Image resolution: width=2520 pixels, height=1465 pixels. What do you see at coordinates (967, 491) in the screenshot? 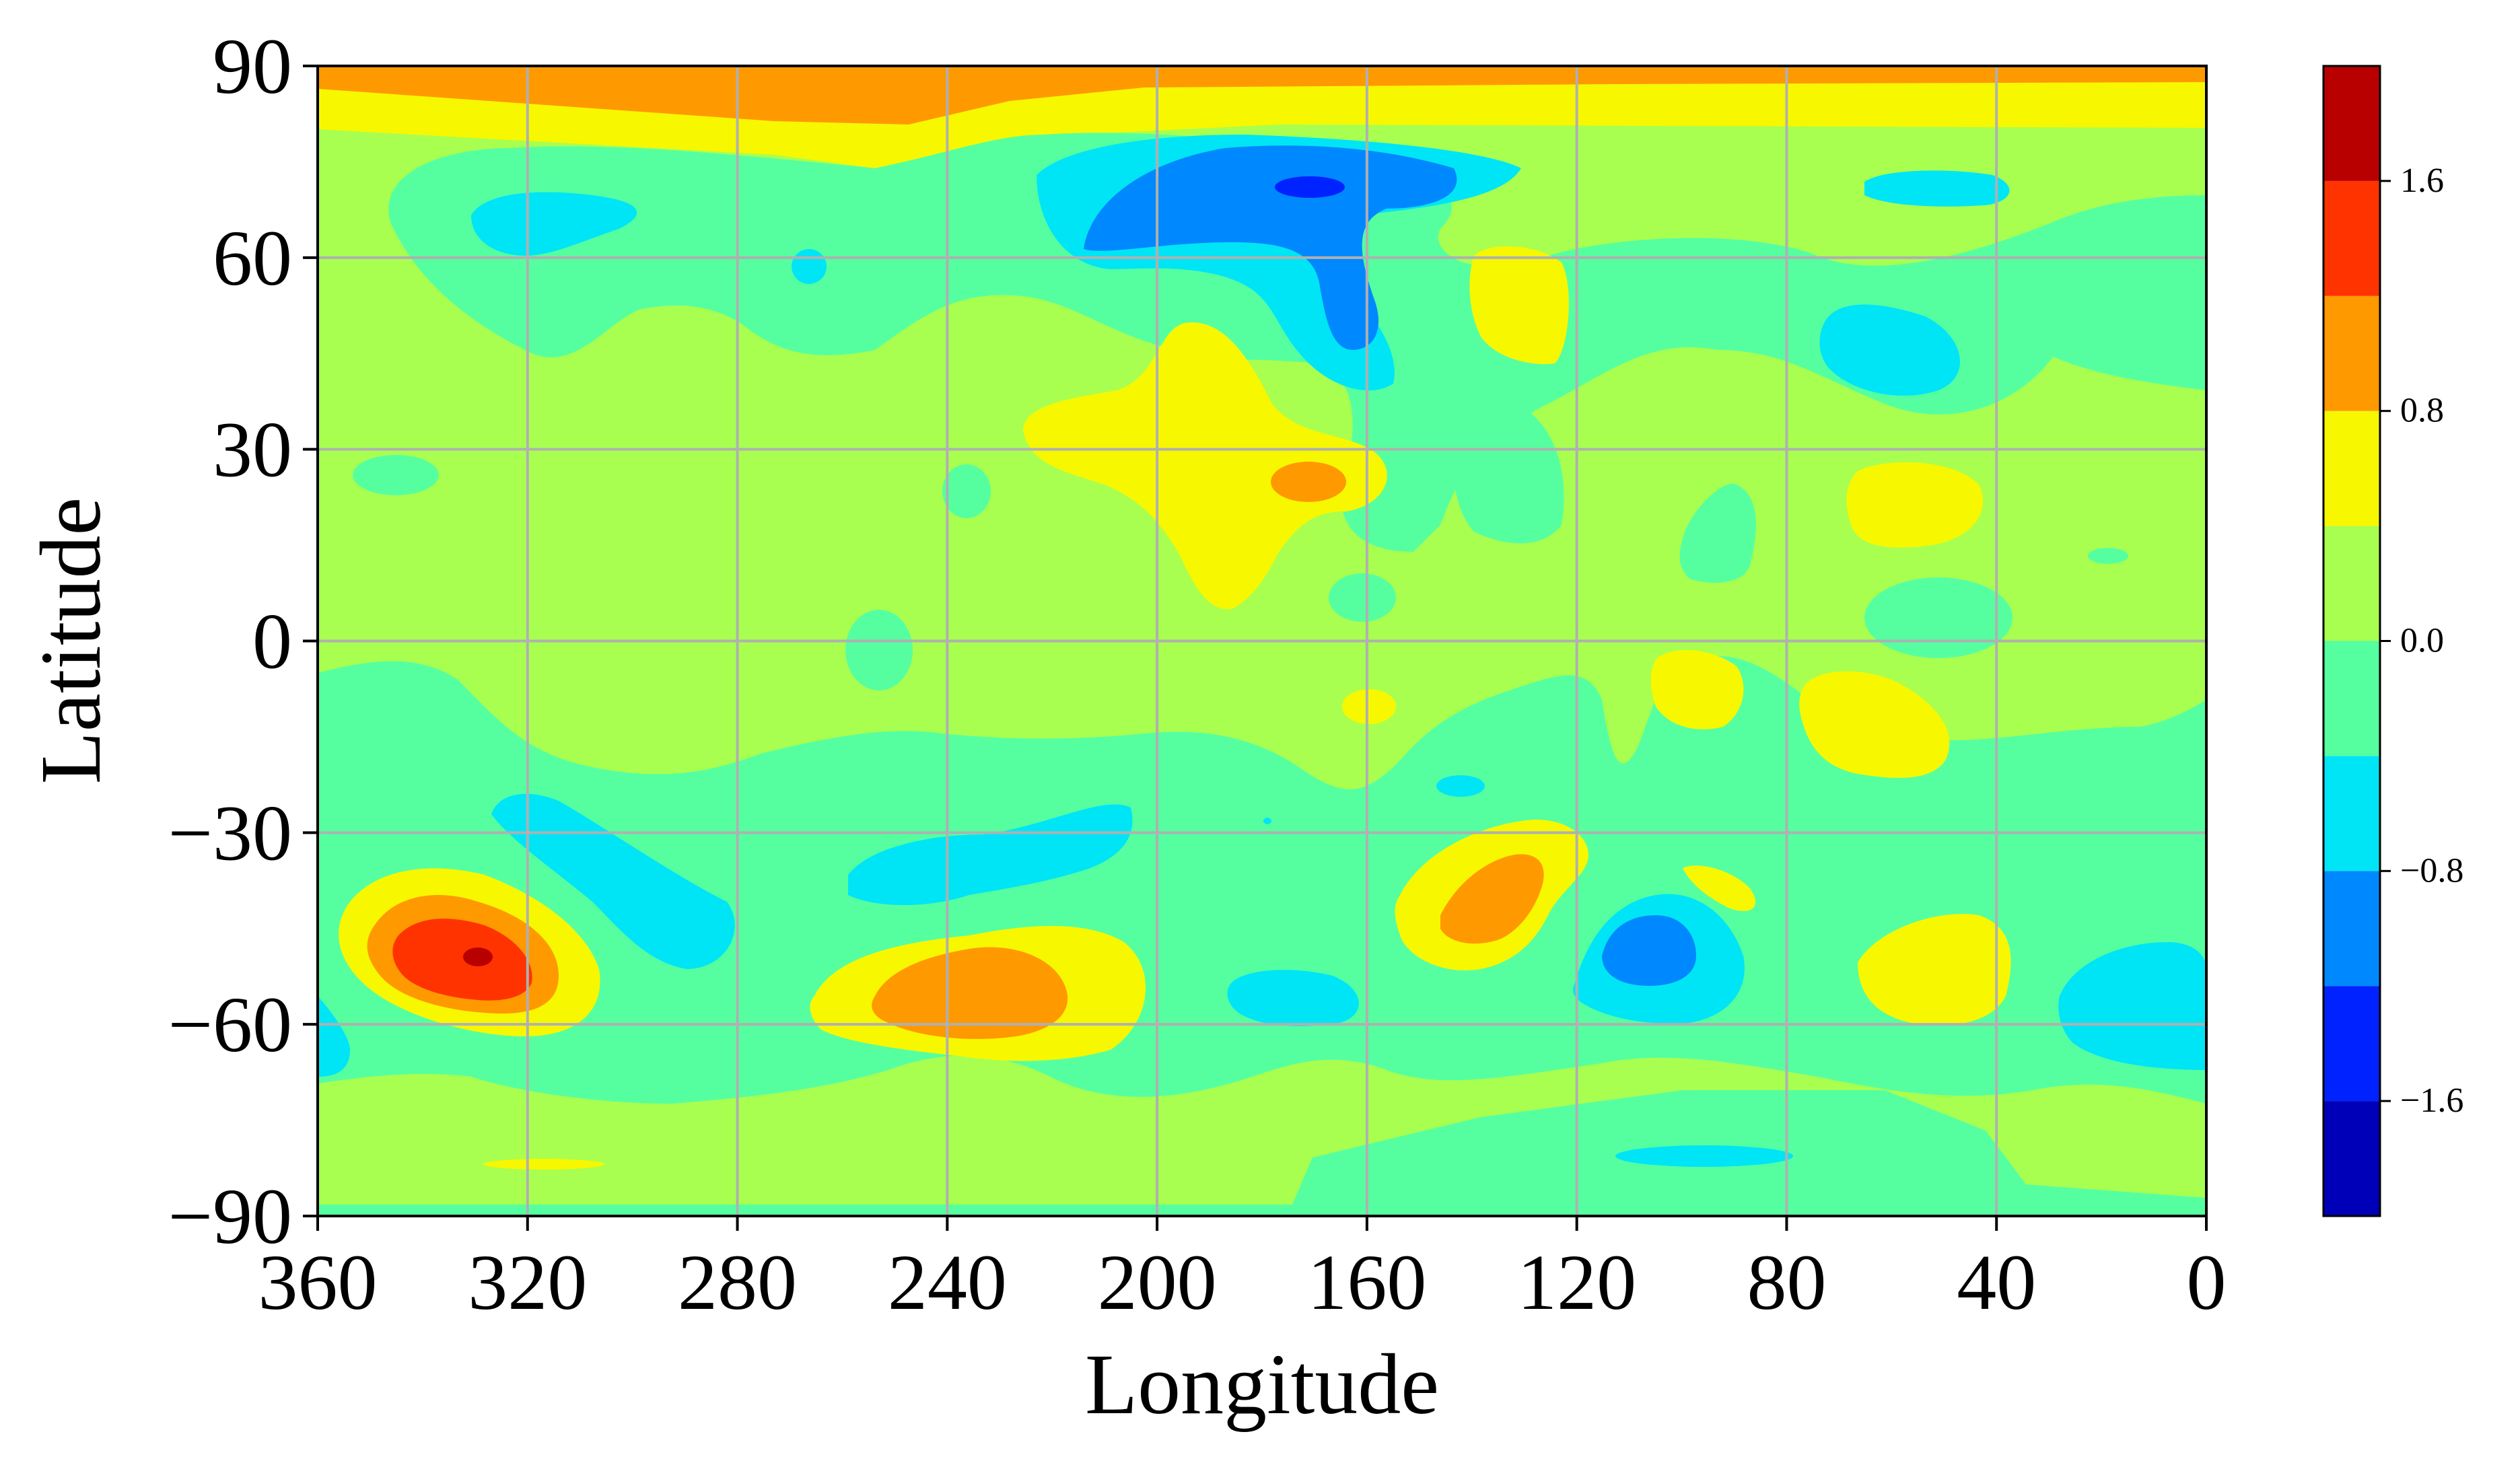
I see `contour-mid-small-teal` at bounding box center [967, 491].